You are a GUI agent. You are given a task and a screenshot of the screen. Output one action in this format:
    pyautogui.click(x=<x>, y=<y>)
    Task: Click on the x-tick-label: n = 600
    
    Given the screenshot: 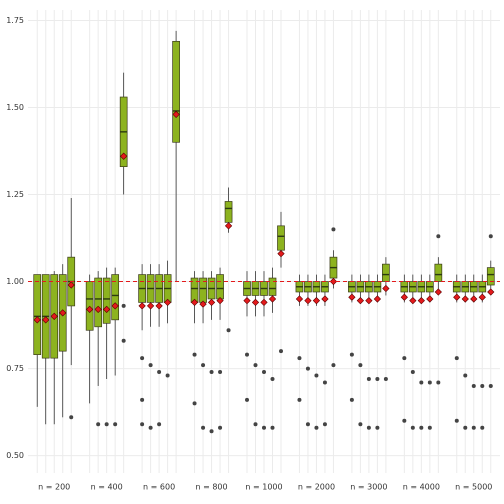 What is the action you would take?
    pyautogui.click(x=159, y=487)
    